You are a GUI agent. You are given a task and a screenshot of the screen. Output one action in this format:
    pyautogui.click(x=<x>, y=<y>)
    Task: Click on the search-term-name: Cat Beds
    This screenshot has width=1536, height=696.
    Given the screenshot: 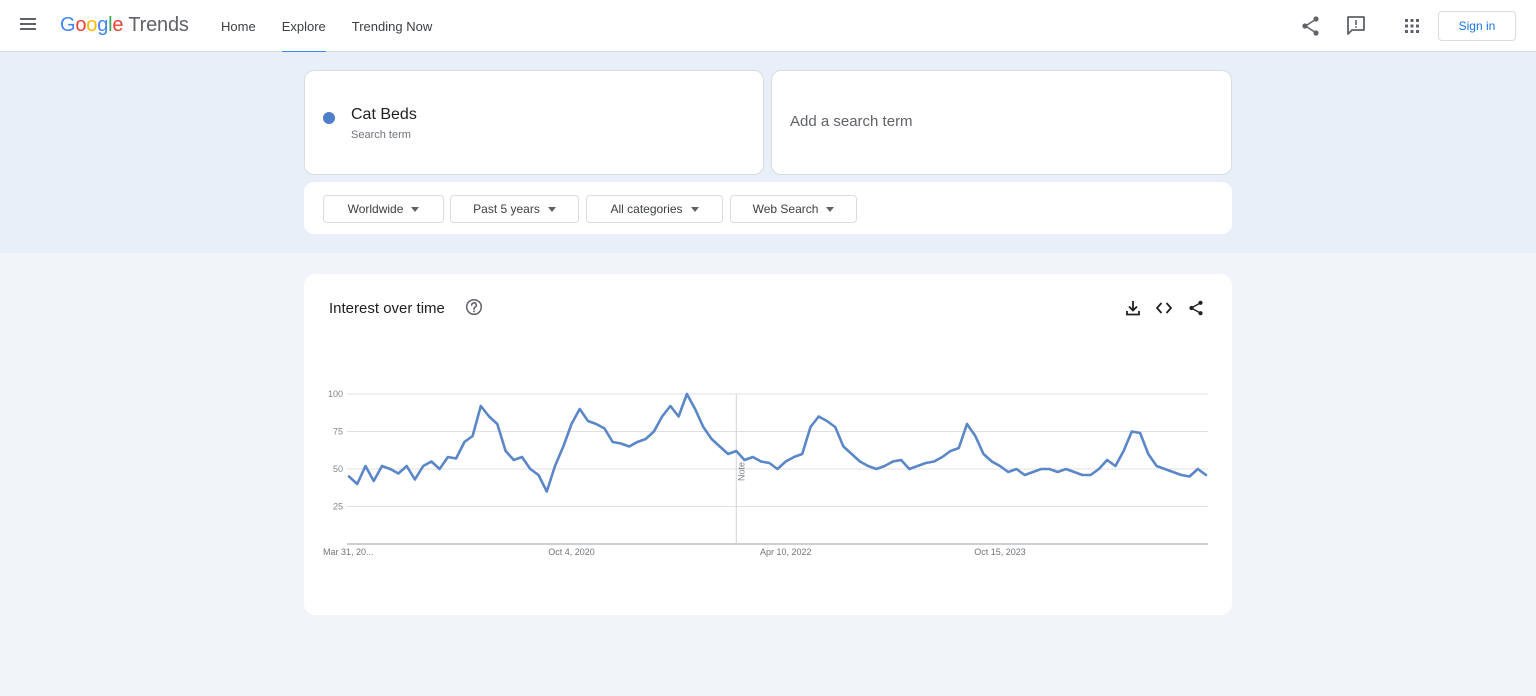 What is the action you would take?
    pyautogui.click(x=384, y=114)
    